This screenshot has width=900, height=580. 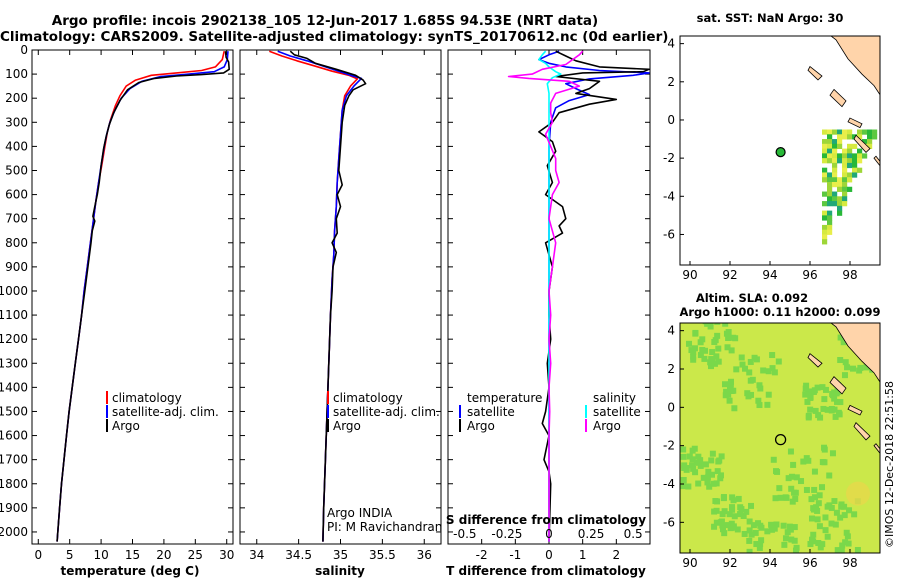 What do you see at coordinates (256, 555) in the screenshot?
I see `x-tick-label: 34` at bounding box center [256, 555].